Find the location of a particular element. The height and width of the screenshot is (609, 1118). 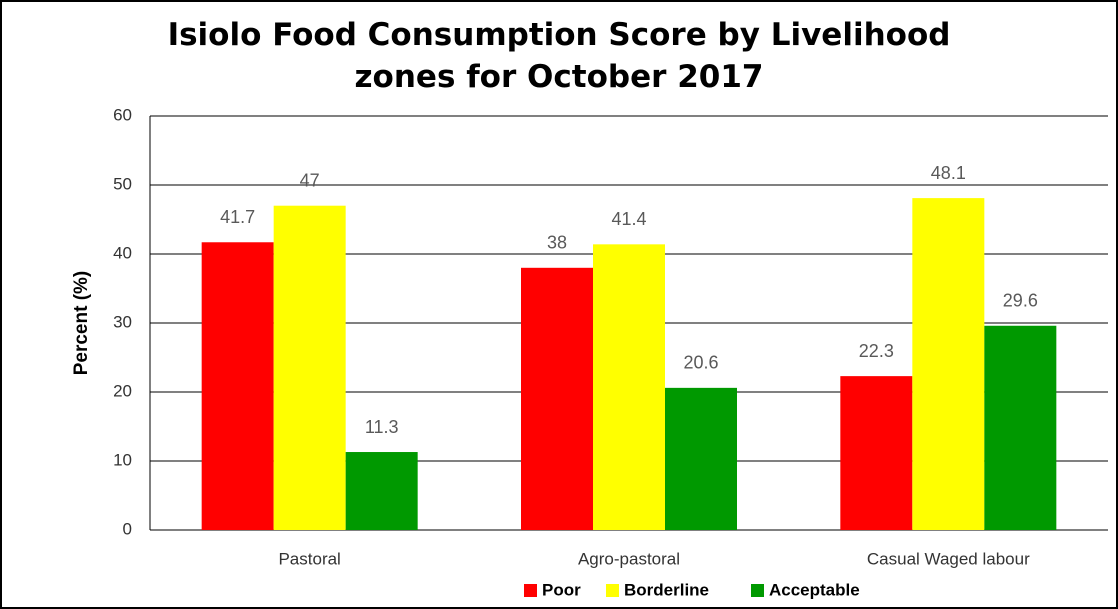

data-label: 48.1 is located at coordinates (948, 173).